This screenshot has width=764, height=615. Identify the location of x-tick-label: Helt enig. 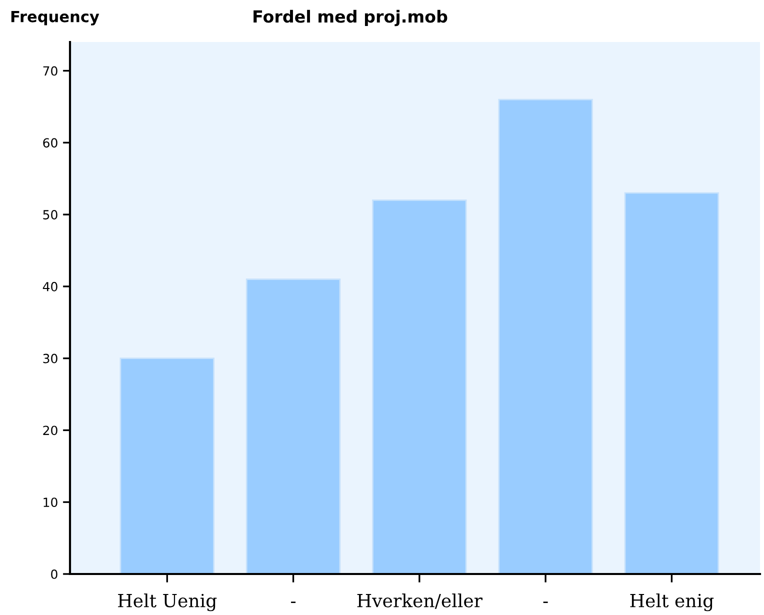
(672, 602).